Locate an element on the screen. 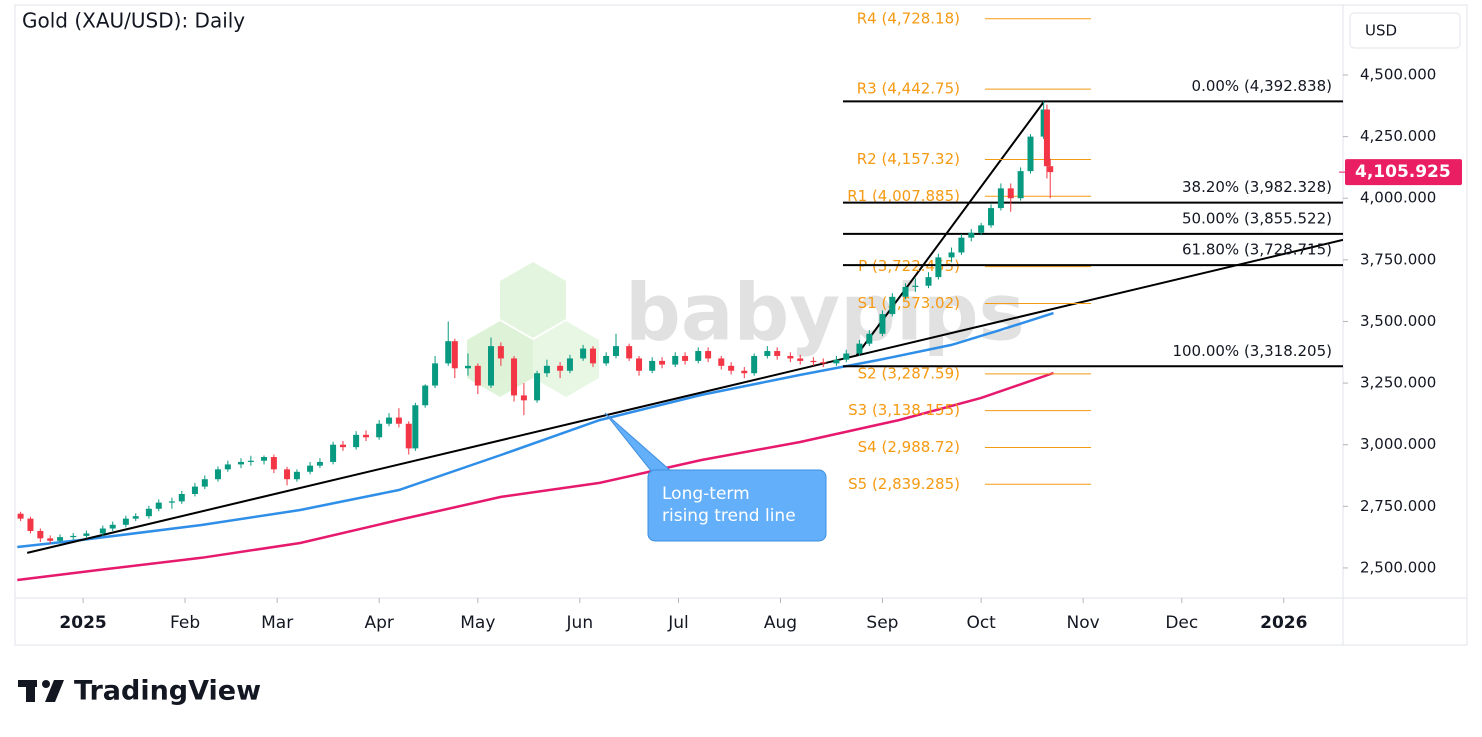 The width and height of the screenshot is (1482, 737). x-tick-label: Apr is located at coordinates (378, 623).